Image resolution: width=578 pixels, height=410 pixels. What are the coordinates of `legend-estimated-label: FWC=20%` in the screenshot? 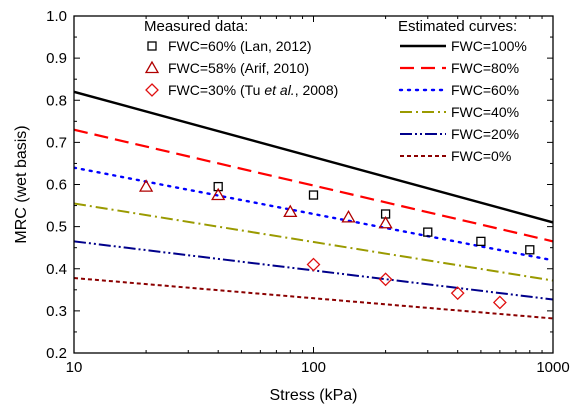 It's located at (485, 134).